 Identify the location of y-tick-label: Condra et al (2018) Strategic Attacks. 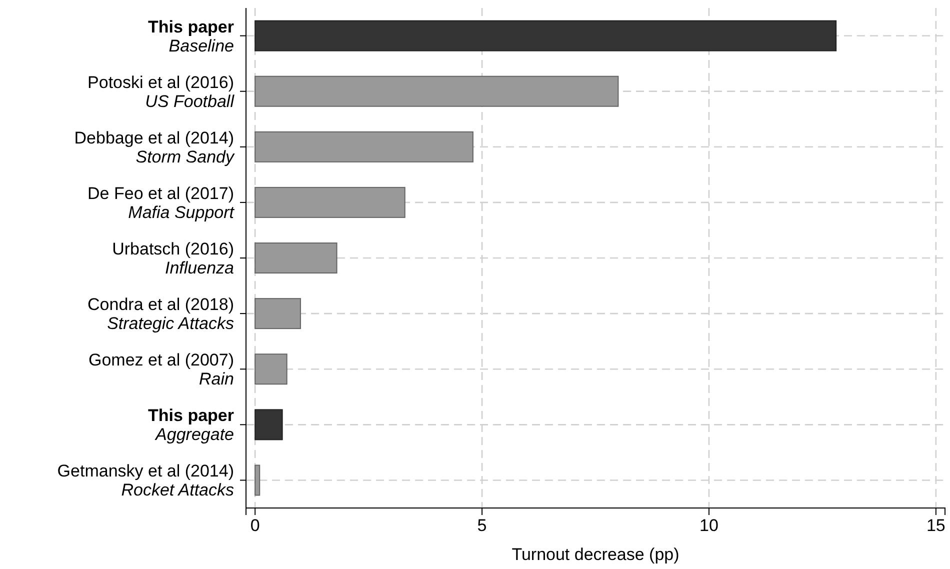
(161, 314).